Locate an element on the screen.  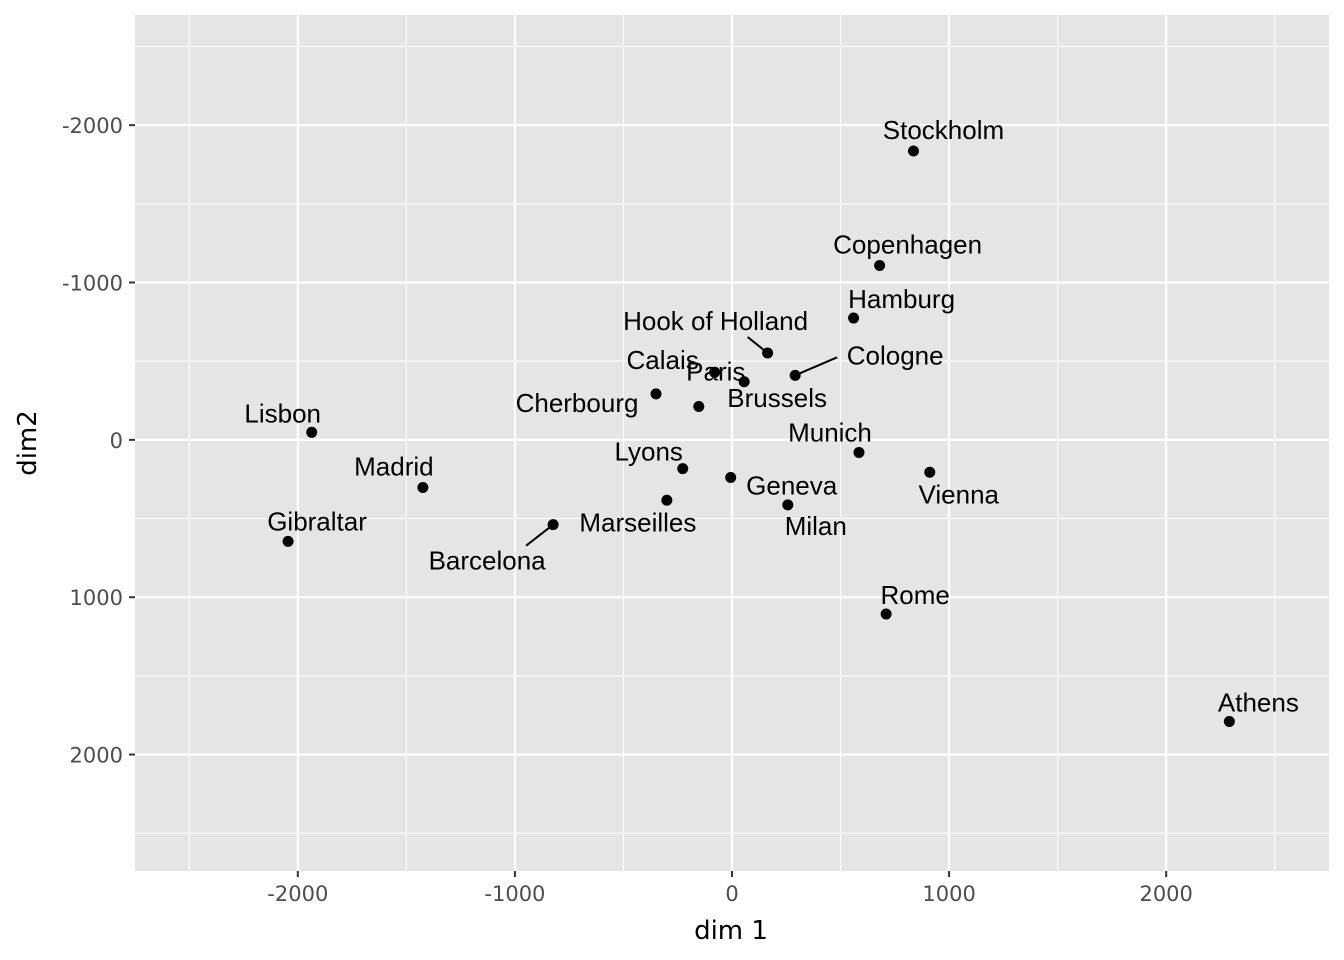
point-gibraltar is located at coordinates (288, 541).